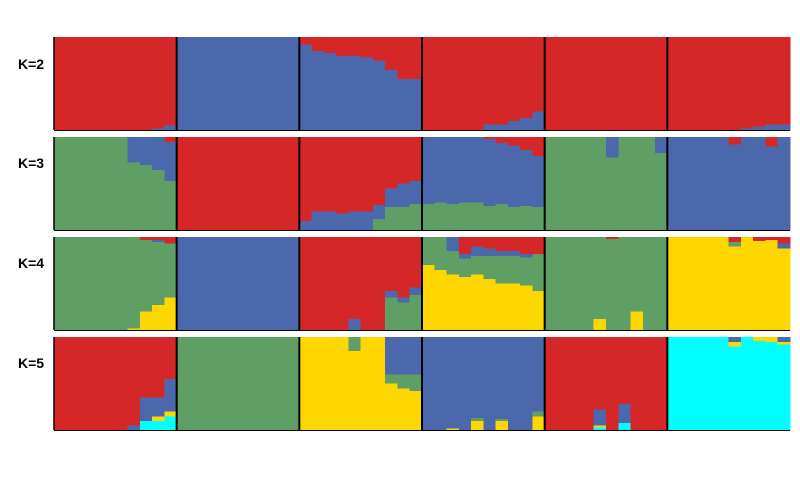 The width and height of the screenshot is (800, 500). I want to click on panel-k4: K=4, so click(31, 263).